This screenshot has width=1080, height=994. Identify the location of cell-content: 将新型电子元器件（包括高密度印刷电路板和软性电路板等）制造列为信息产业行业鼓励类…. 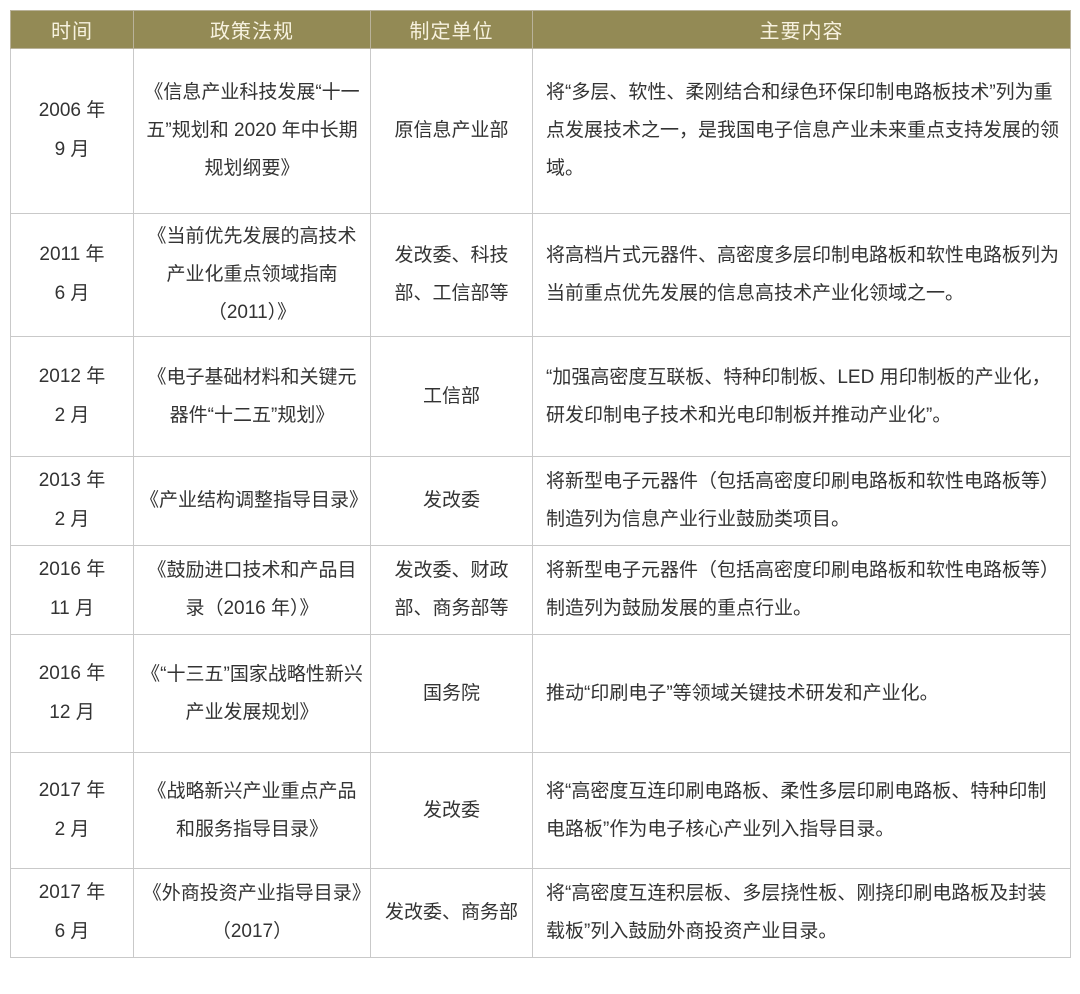
(801, 501).